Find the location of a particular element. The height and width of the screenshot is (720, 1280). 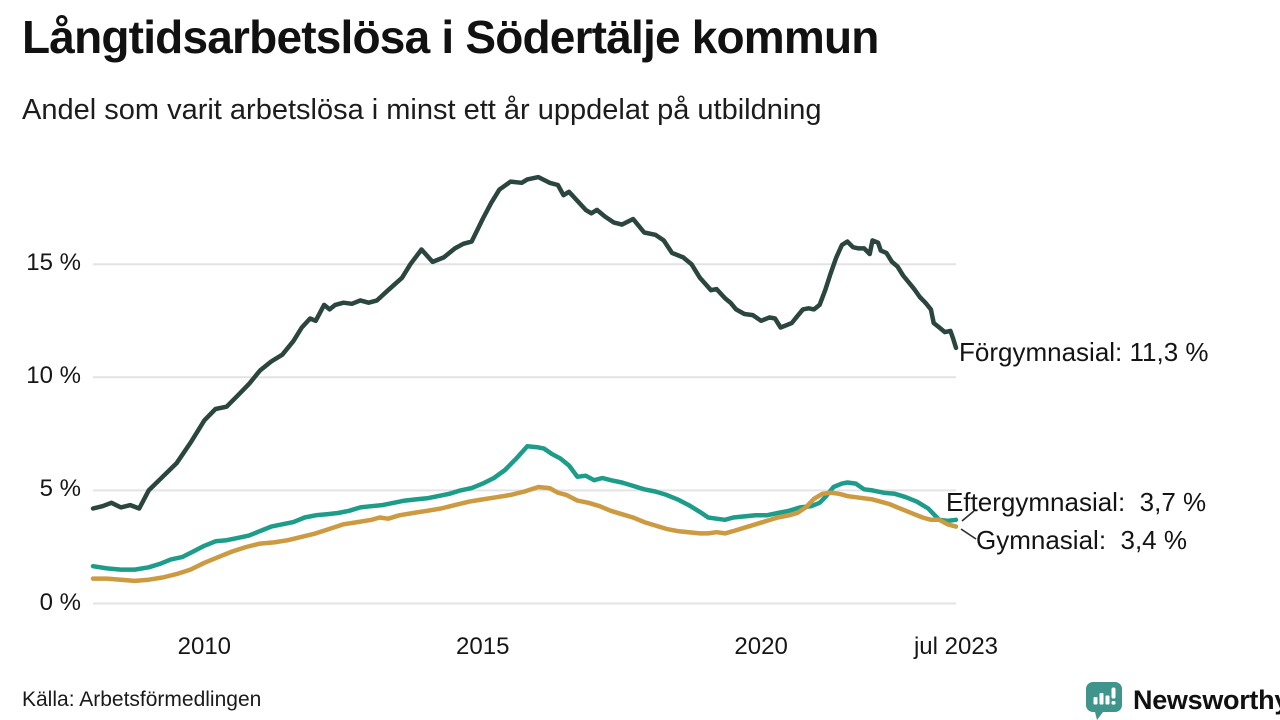

series-end-label-eftergymnasial: Eftergymnasial: 3,7 % is located at coordinates (1076, 502).